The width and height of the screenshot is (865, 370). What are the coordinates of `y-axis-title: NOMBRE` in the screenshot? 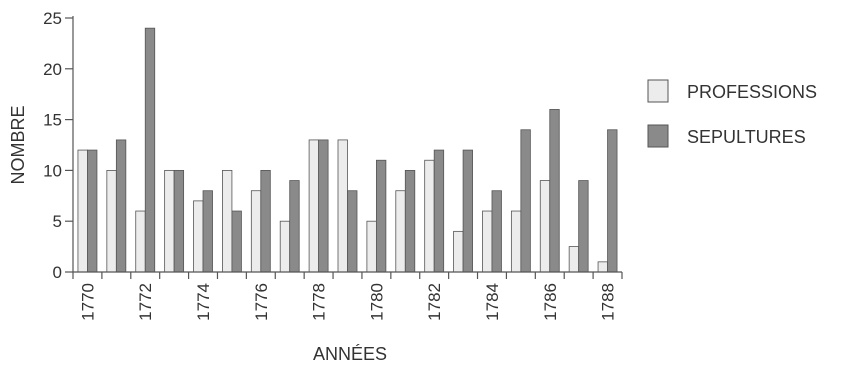 It's located at (18, 144).